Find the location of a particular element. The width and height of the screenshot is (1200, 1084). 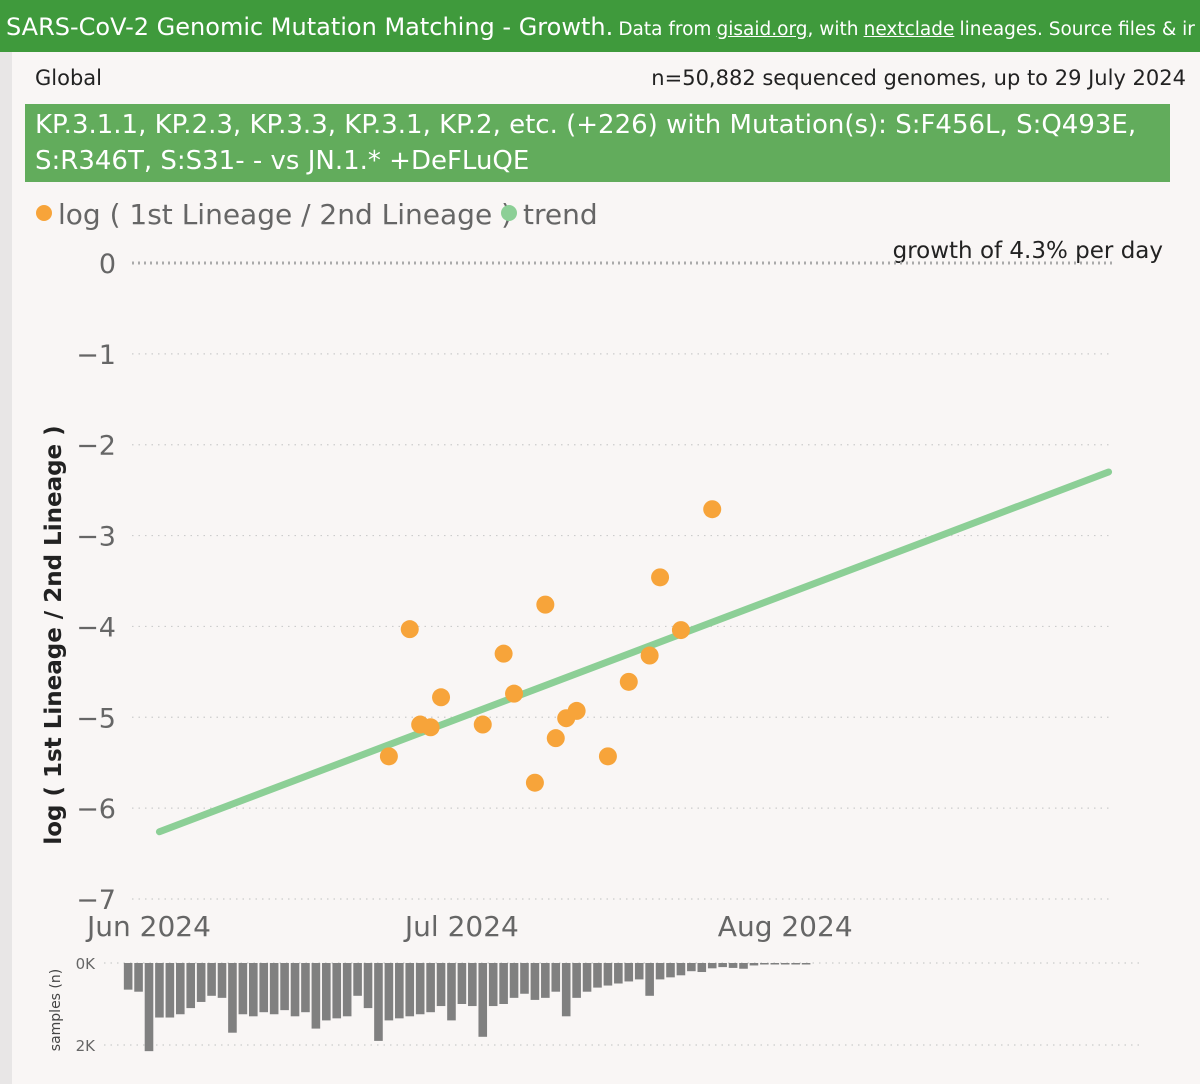

y-tick-label: −4 is located at coordinates (96, 627).